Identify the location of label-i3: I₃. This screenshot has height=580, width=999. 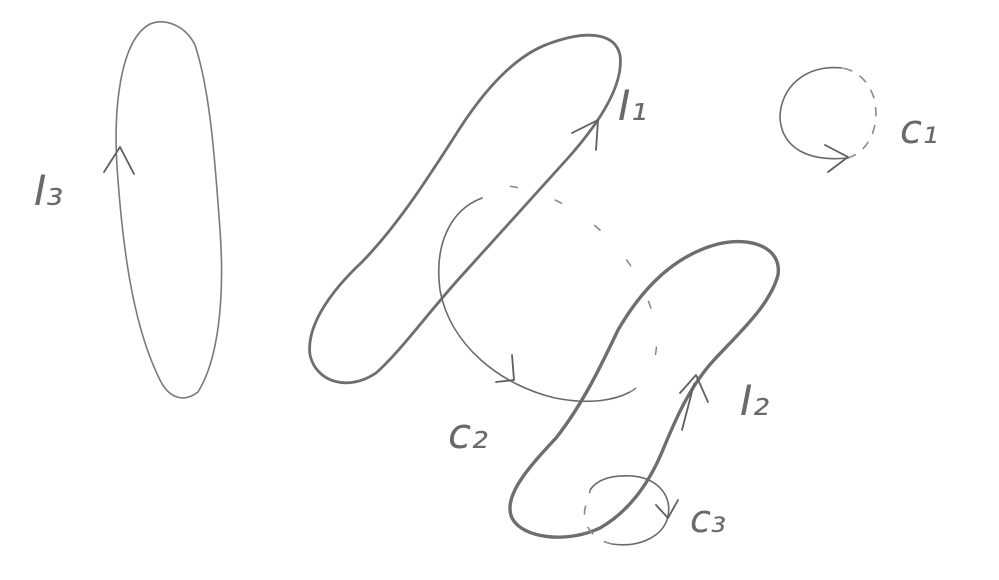
(48, 190).